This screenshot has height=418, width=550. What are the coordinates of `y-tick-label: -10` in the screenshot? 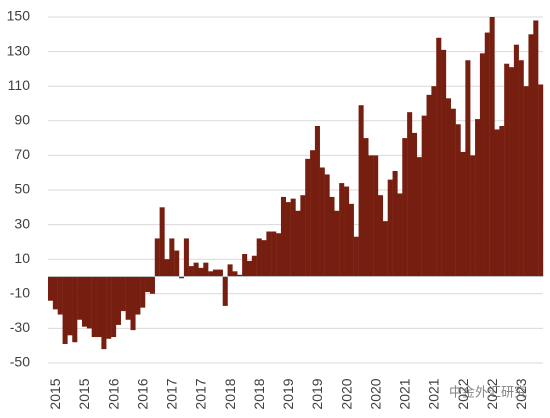 It's located at (20, 293).